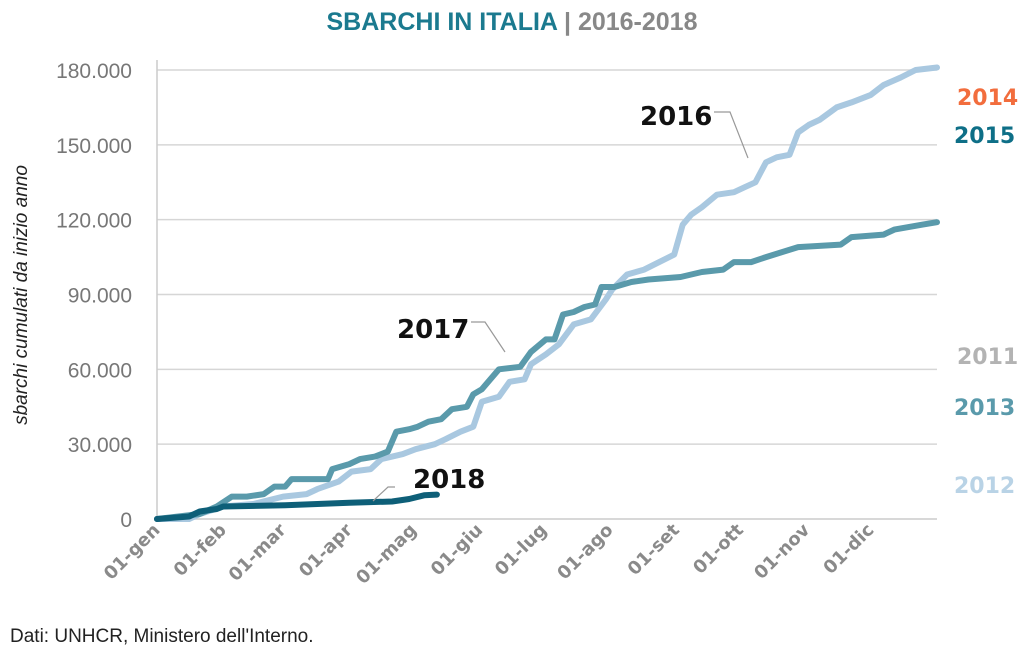  Describe the element at coordinates (985, 136) in the screenshot. I see `legend-2015: 2015` at that location.